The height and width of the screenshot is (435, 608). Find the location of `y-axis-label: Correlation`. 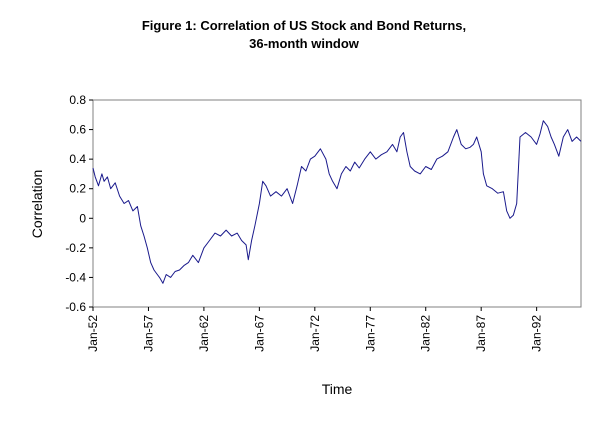

y-axis-label: Correlation is located at coordinates (37, 204).